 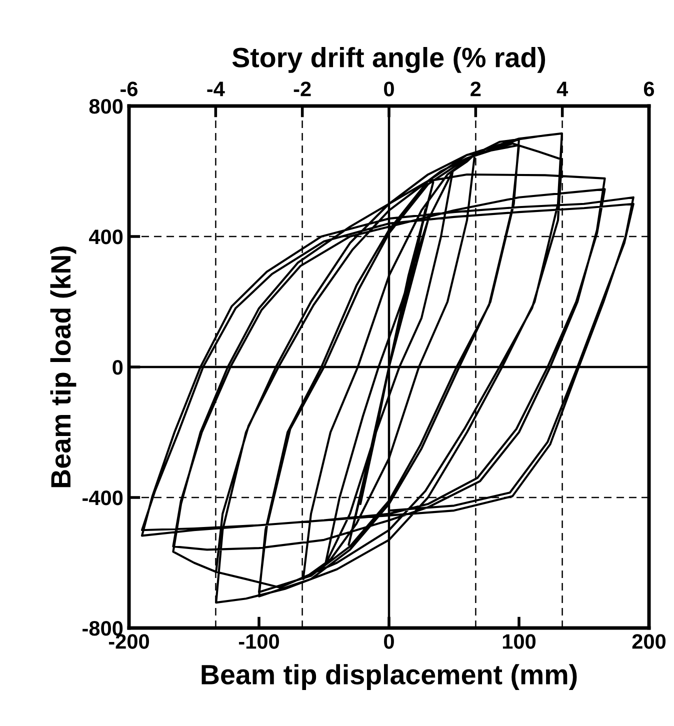 What do you see at coordinates (106, 106) in the screenshot?
I see `y-tick-label: 800` at bounding box center [106, 106].